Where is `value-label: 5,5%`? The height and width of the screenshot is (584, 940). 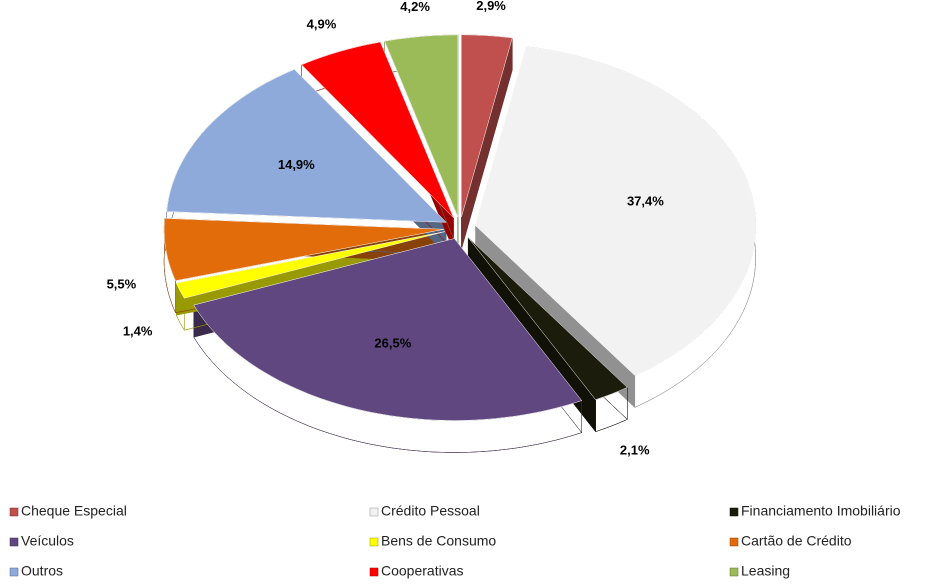
value-label: 5,5% is located at coordinates (122, 284).